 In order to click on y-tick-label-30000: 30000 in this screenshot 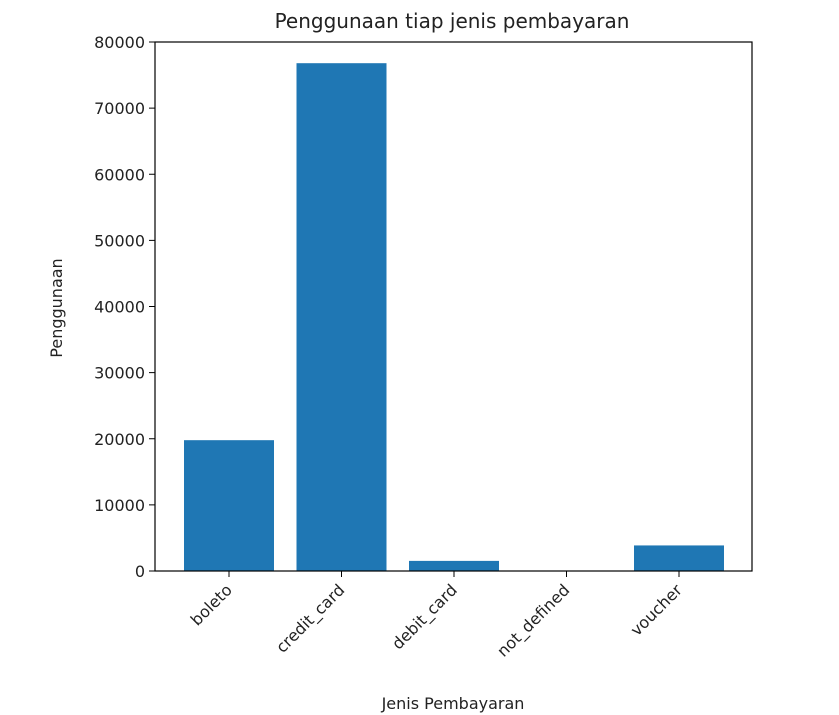, I will do `click(119, 373)`.